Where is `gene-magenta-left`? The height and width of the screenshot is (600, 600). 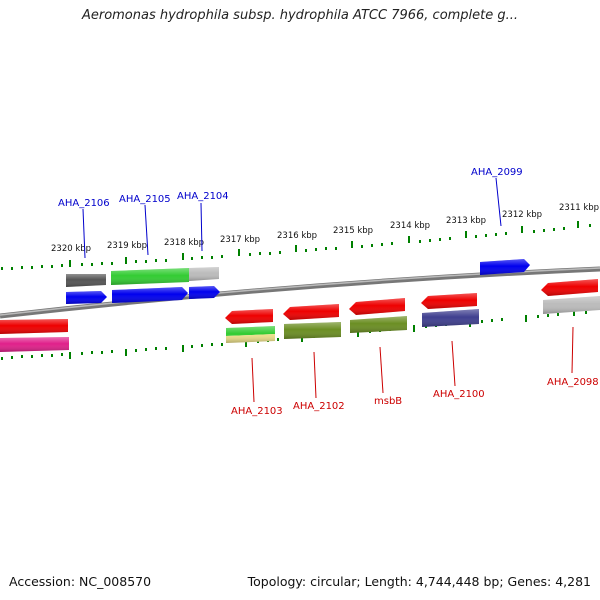 gene-magenta-left is located at coordinates (34, 344).